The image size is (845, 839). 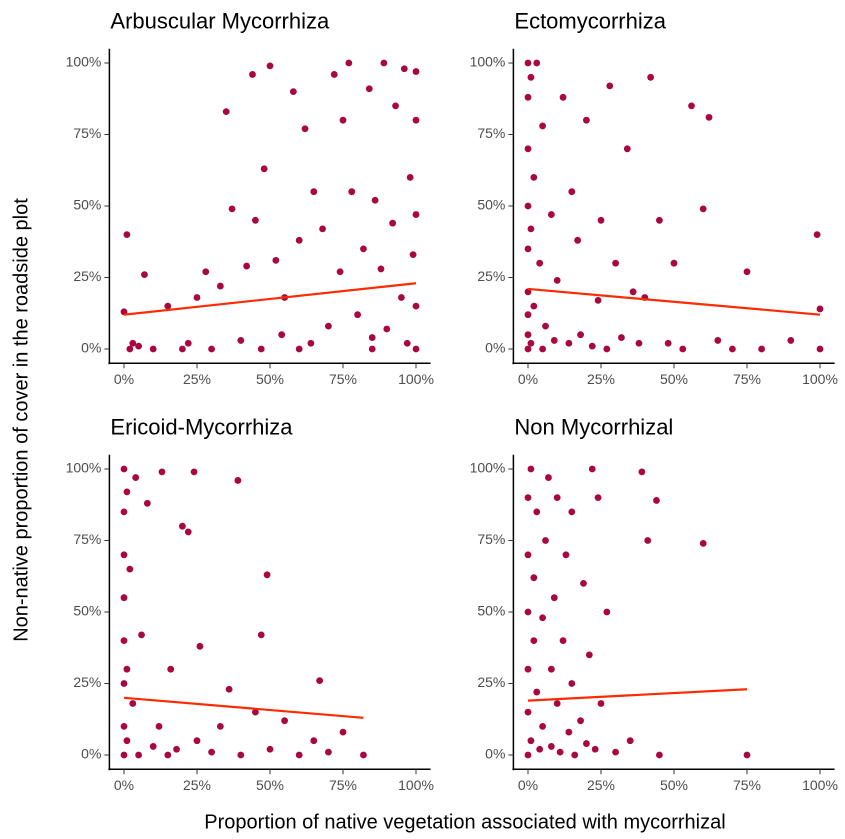 What do you see at coordinates (488, 468) in the screenshot?
I see `y-tick-label: 100%` at bounding box center [488, 468].